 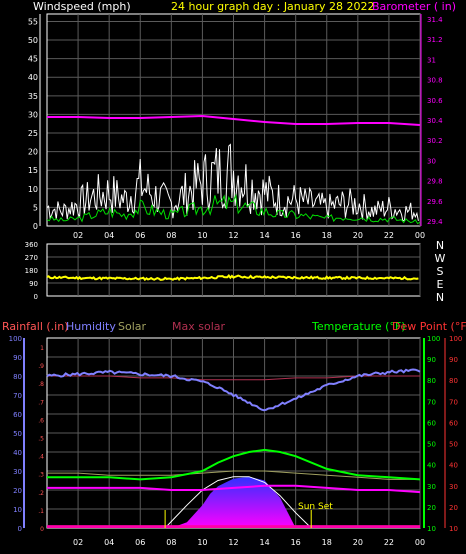 What do you see at coordinates (17, 434) in the screenshot?
I see `humidity-ytick-label: 50` at bounding box center [17, 434].